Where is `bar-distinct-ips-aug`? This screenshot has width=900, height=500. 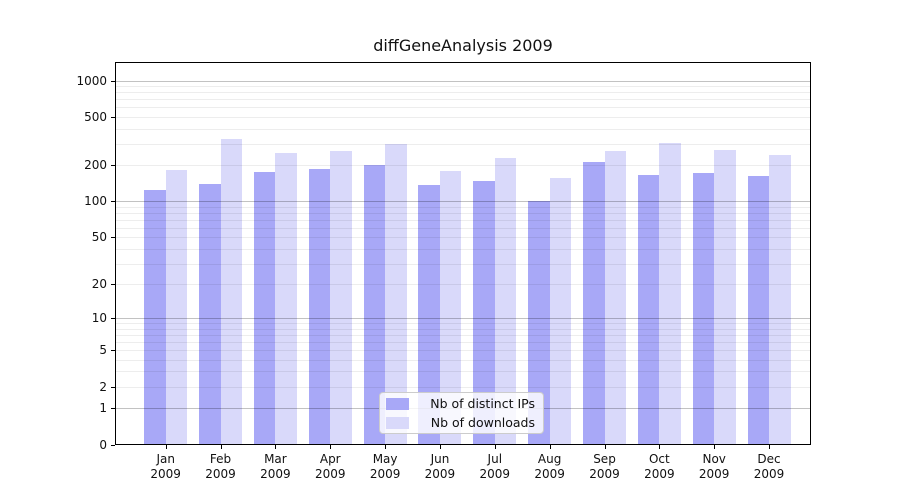
bar-distinct-ips-aug is located at coordinates (539, 323).